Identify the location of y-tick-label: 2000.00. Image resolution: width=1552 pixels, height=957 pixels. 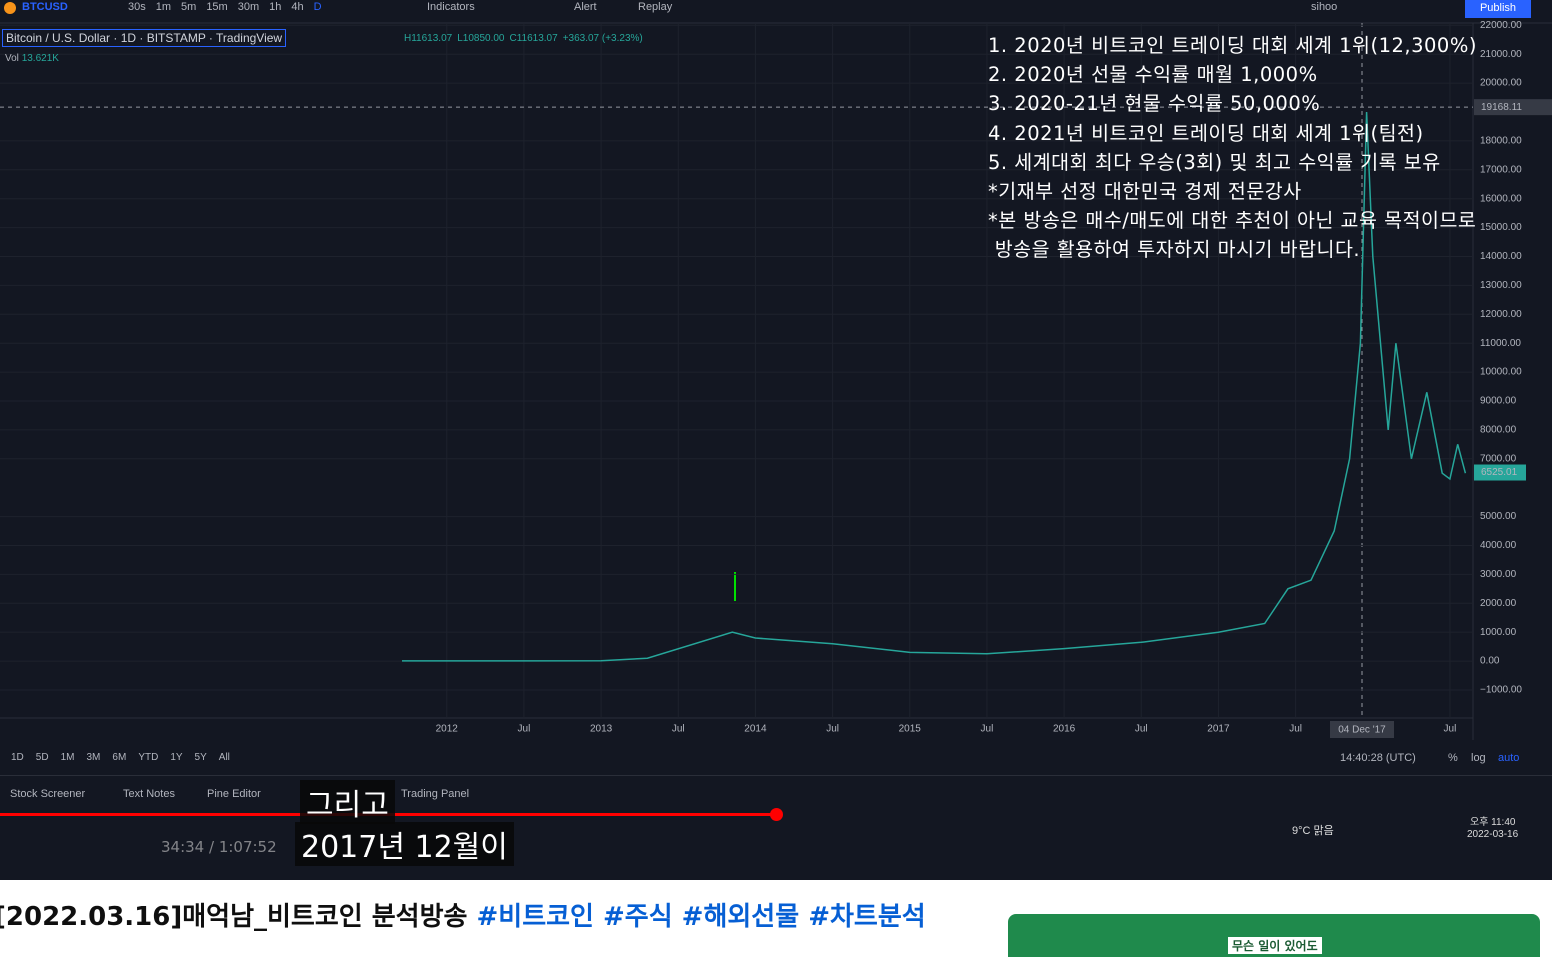
(1498, 603).